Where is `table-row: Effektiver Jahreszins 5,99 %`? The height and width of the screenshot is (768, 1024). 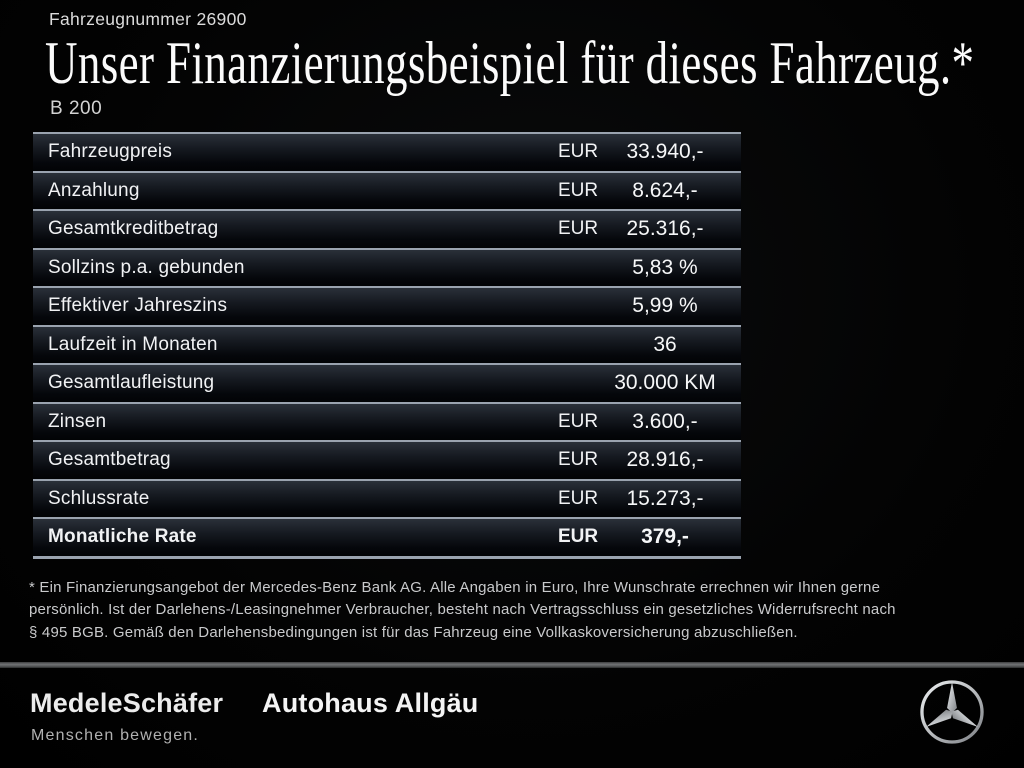
table-row: Effektiver Jahreszins 5,99 % is located at coordinates (387, 305).